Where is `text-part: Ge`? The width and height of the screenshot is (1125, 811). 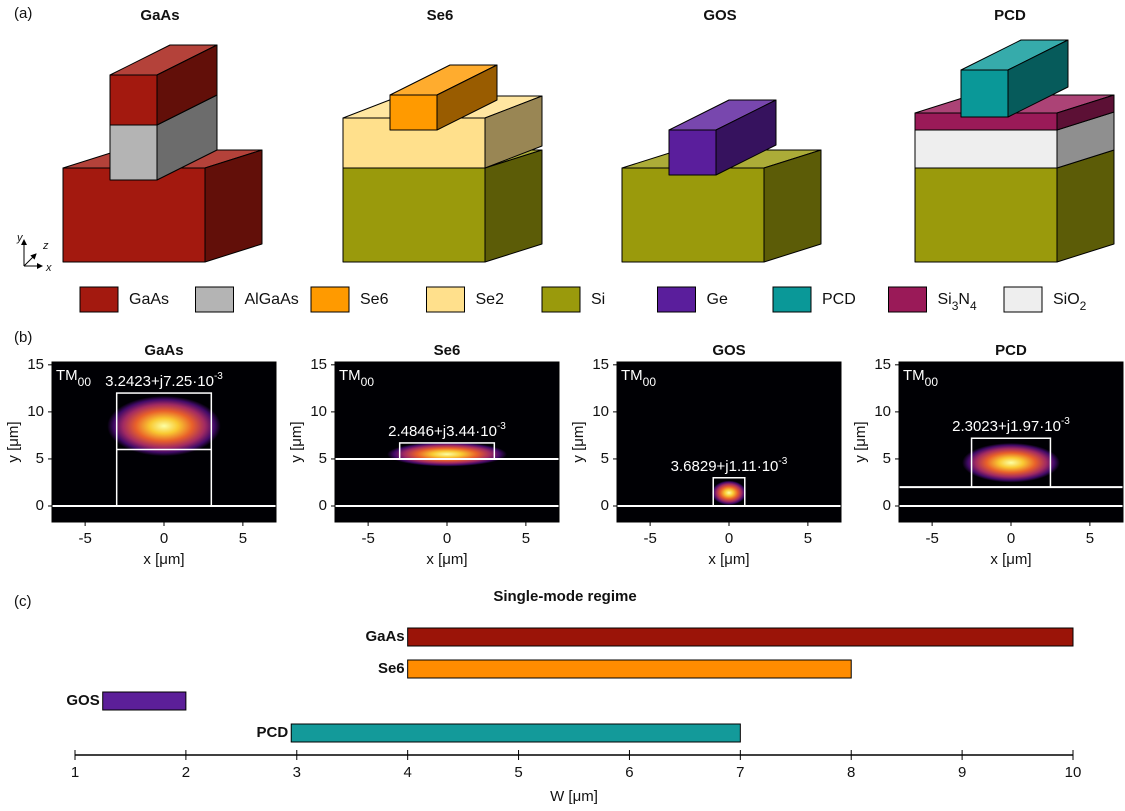 text-part: Ge is located at coordinates (717, 299).